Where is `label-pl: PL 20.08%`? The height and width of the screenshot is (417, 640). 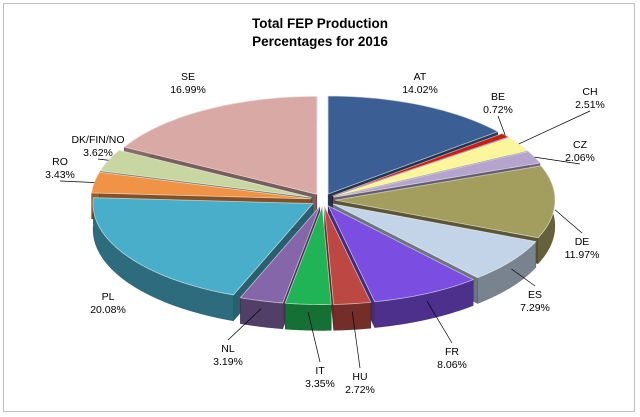 label-pl: PL 20.08% is located at coordinates (108, 303).